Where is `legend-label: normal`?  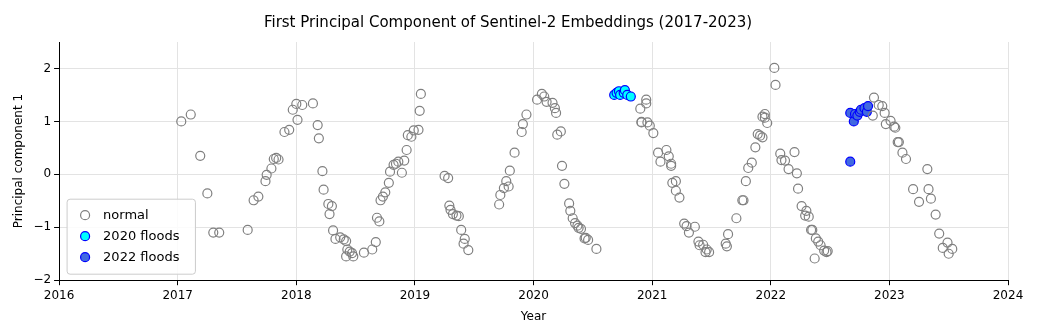
legend-label: normal is located at coordinates (126, 214).